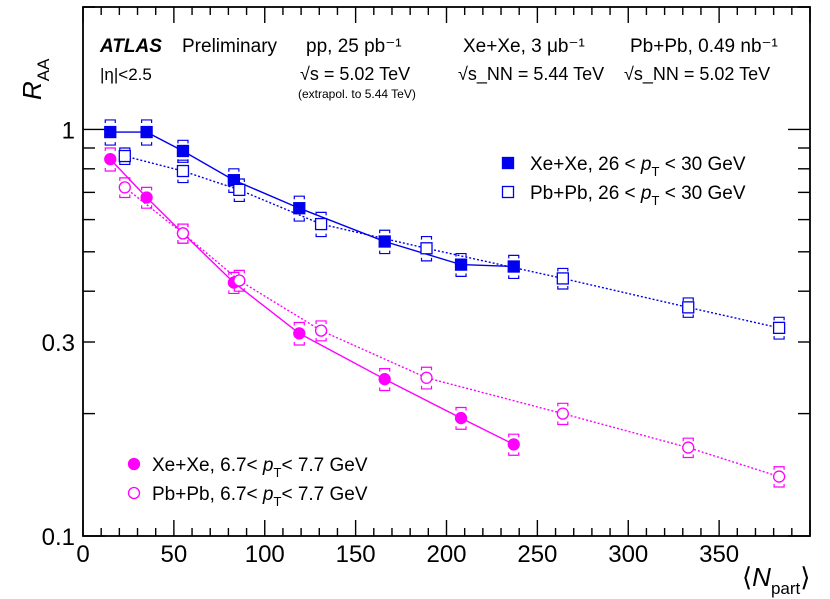 This screenshot has width=830, height=599. I want to click on pbpb-lumi-label: Pb+Pb, 0.49 nb⁻¹, so click(704, 46).